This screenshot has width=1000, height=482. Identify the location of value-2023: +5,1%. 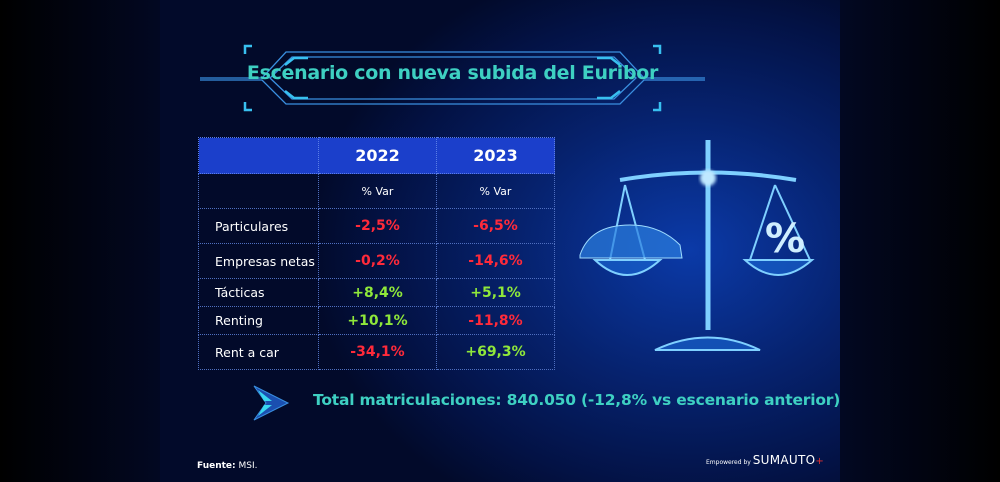
(495, 292).